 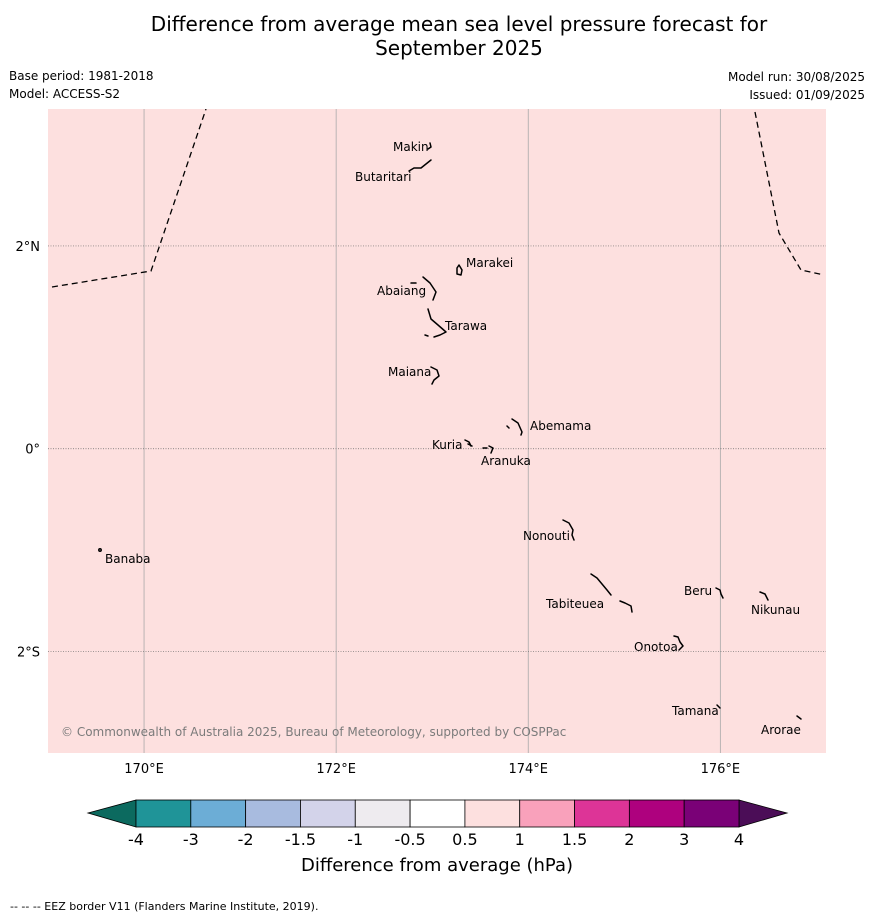 I want to click on colorbar-label: Difference from average (hPa), so click(x=437, y=865).